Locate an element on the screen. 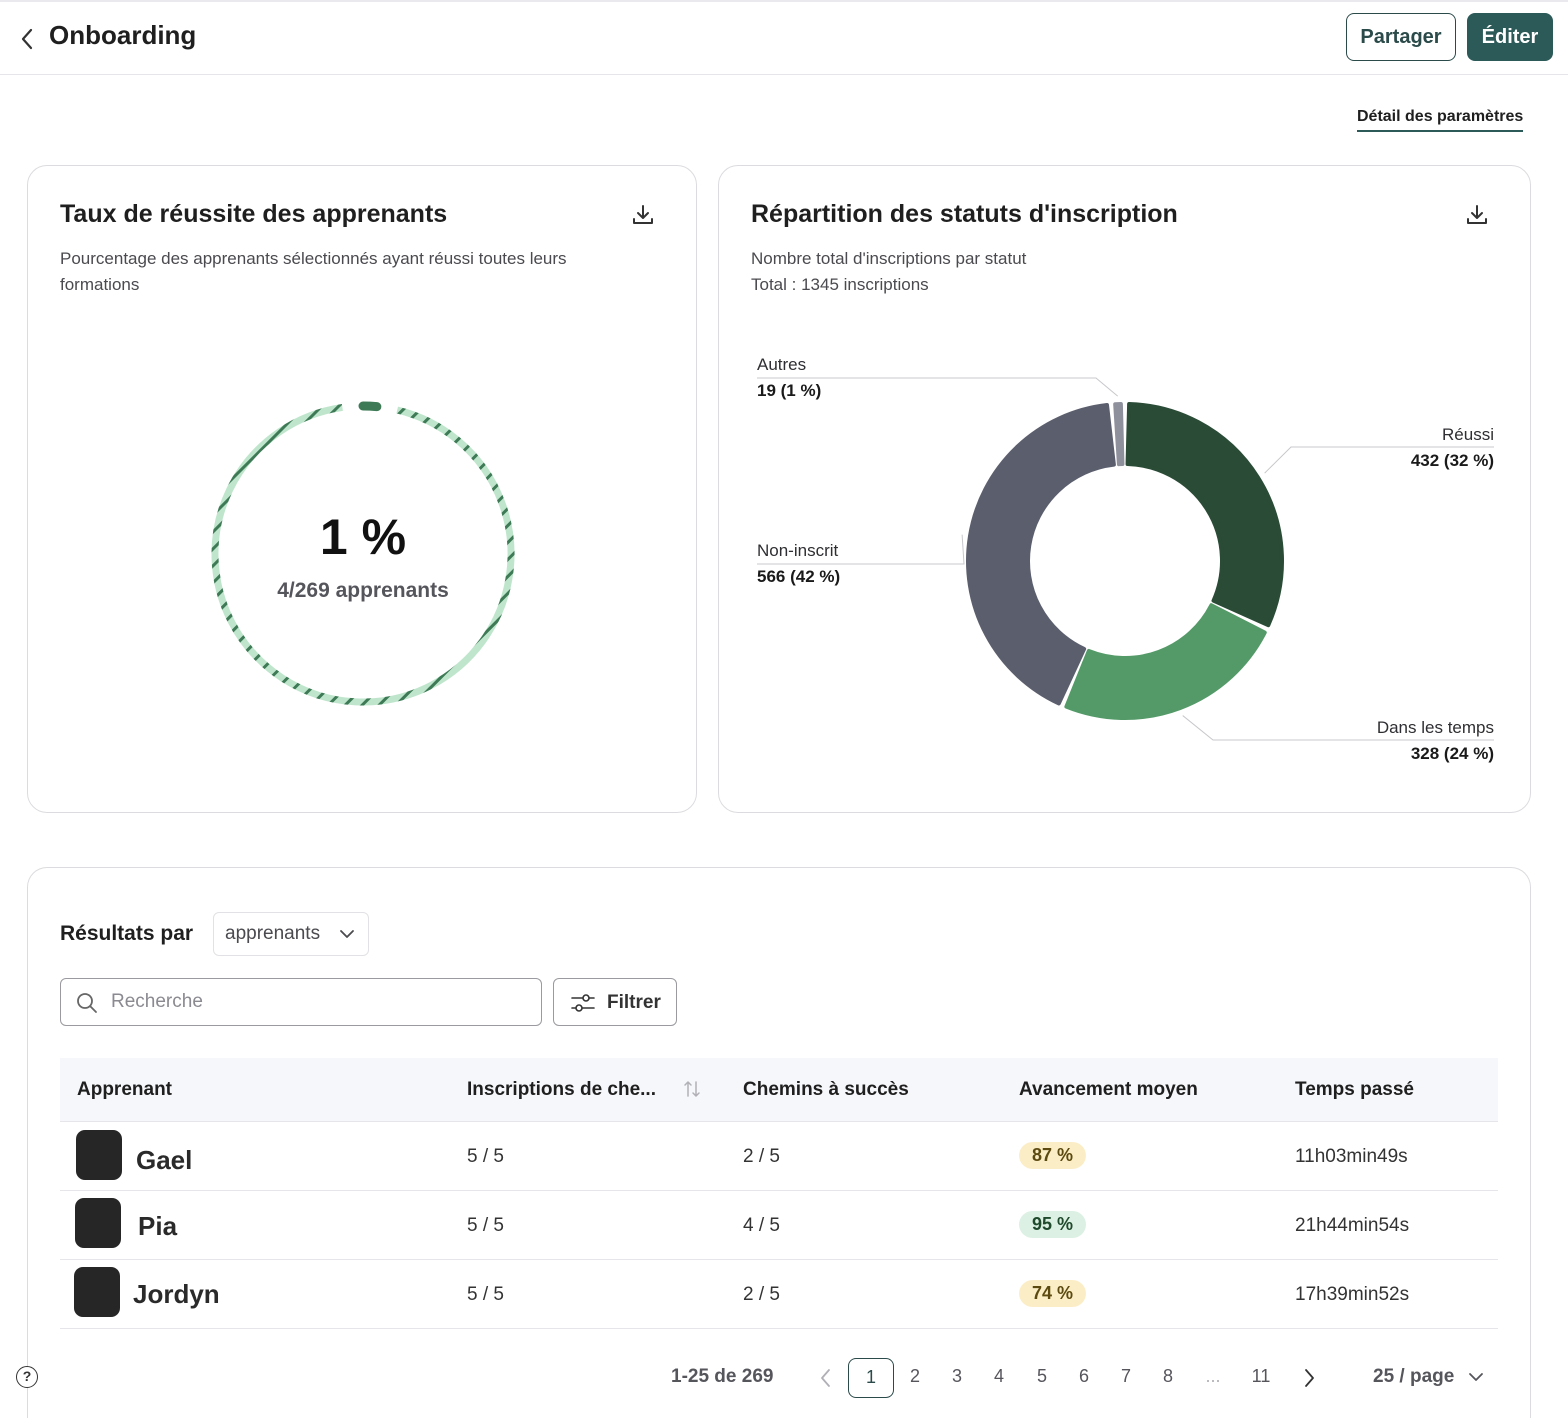 Image resolution: width=1568 pixels, height=1418 pixels. share-button: Partager is located at coordinates (1401, 37).